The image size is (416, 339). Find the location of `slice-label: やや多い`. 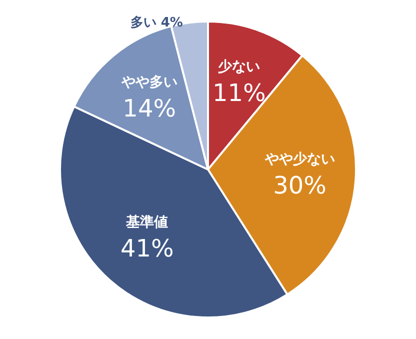

slice-label: やや多い is located at coordinates (149, 82).